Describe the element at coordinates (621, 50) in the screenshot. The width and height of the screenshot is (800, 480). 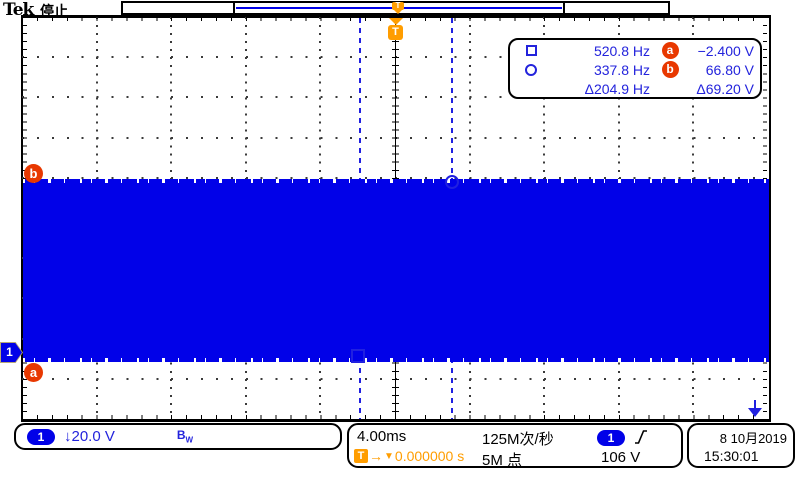
I see `cursor1-frequency: 520.8 Hz` at that location.